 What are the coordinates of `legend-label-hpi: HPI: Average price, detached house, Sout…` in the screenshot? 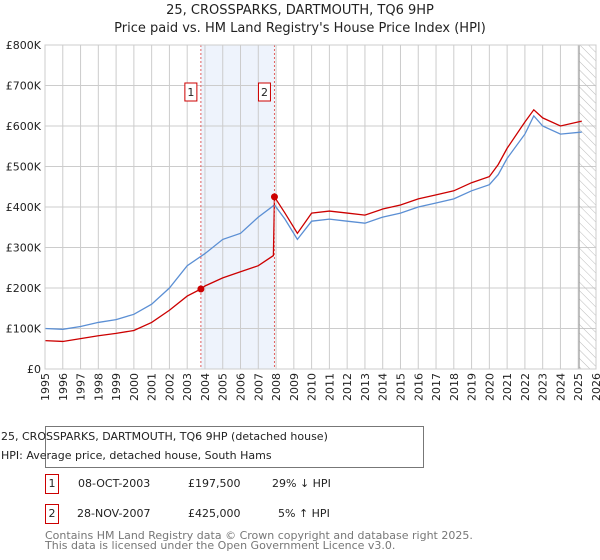 It's located at (136, 455).